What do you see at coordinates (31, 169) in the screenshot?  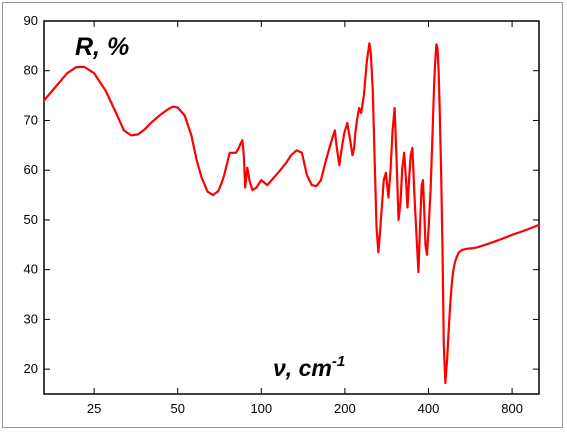 I see `y-tick-label: 60` at bounding box center [31, 169].